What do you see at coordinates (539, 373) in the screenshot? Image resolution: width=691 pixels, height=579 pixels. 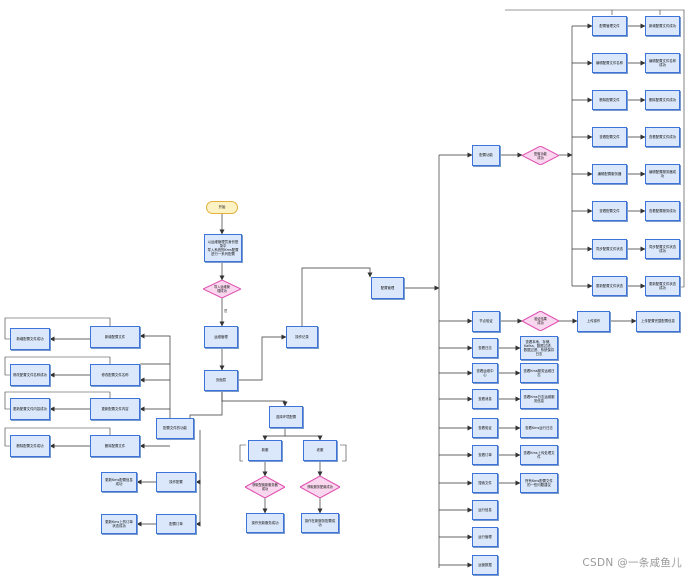 I see `mid-result-2: 查看Kms服务运维日志` at bounding box center [539, 373].